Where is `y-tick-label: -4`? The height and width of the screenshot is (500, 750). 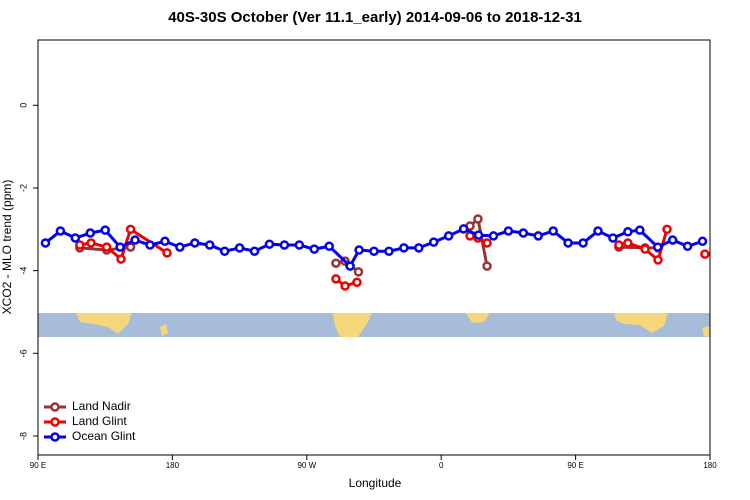 y-tick-label: -4 is located at coordinates (23, 271).